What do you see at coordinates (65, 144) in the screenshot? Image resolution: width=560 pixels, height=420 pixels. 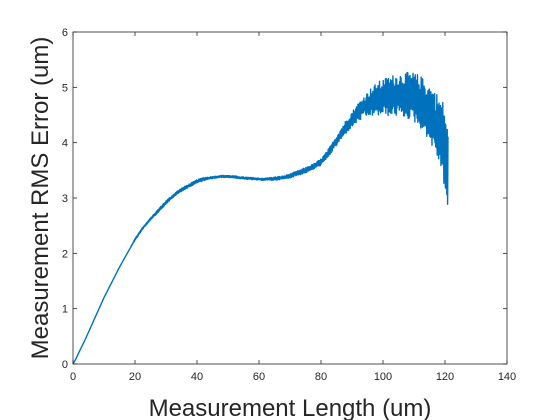 I see `y-tick-label: 4` at bounding box center [65, 144].